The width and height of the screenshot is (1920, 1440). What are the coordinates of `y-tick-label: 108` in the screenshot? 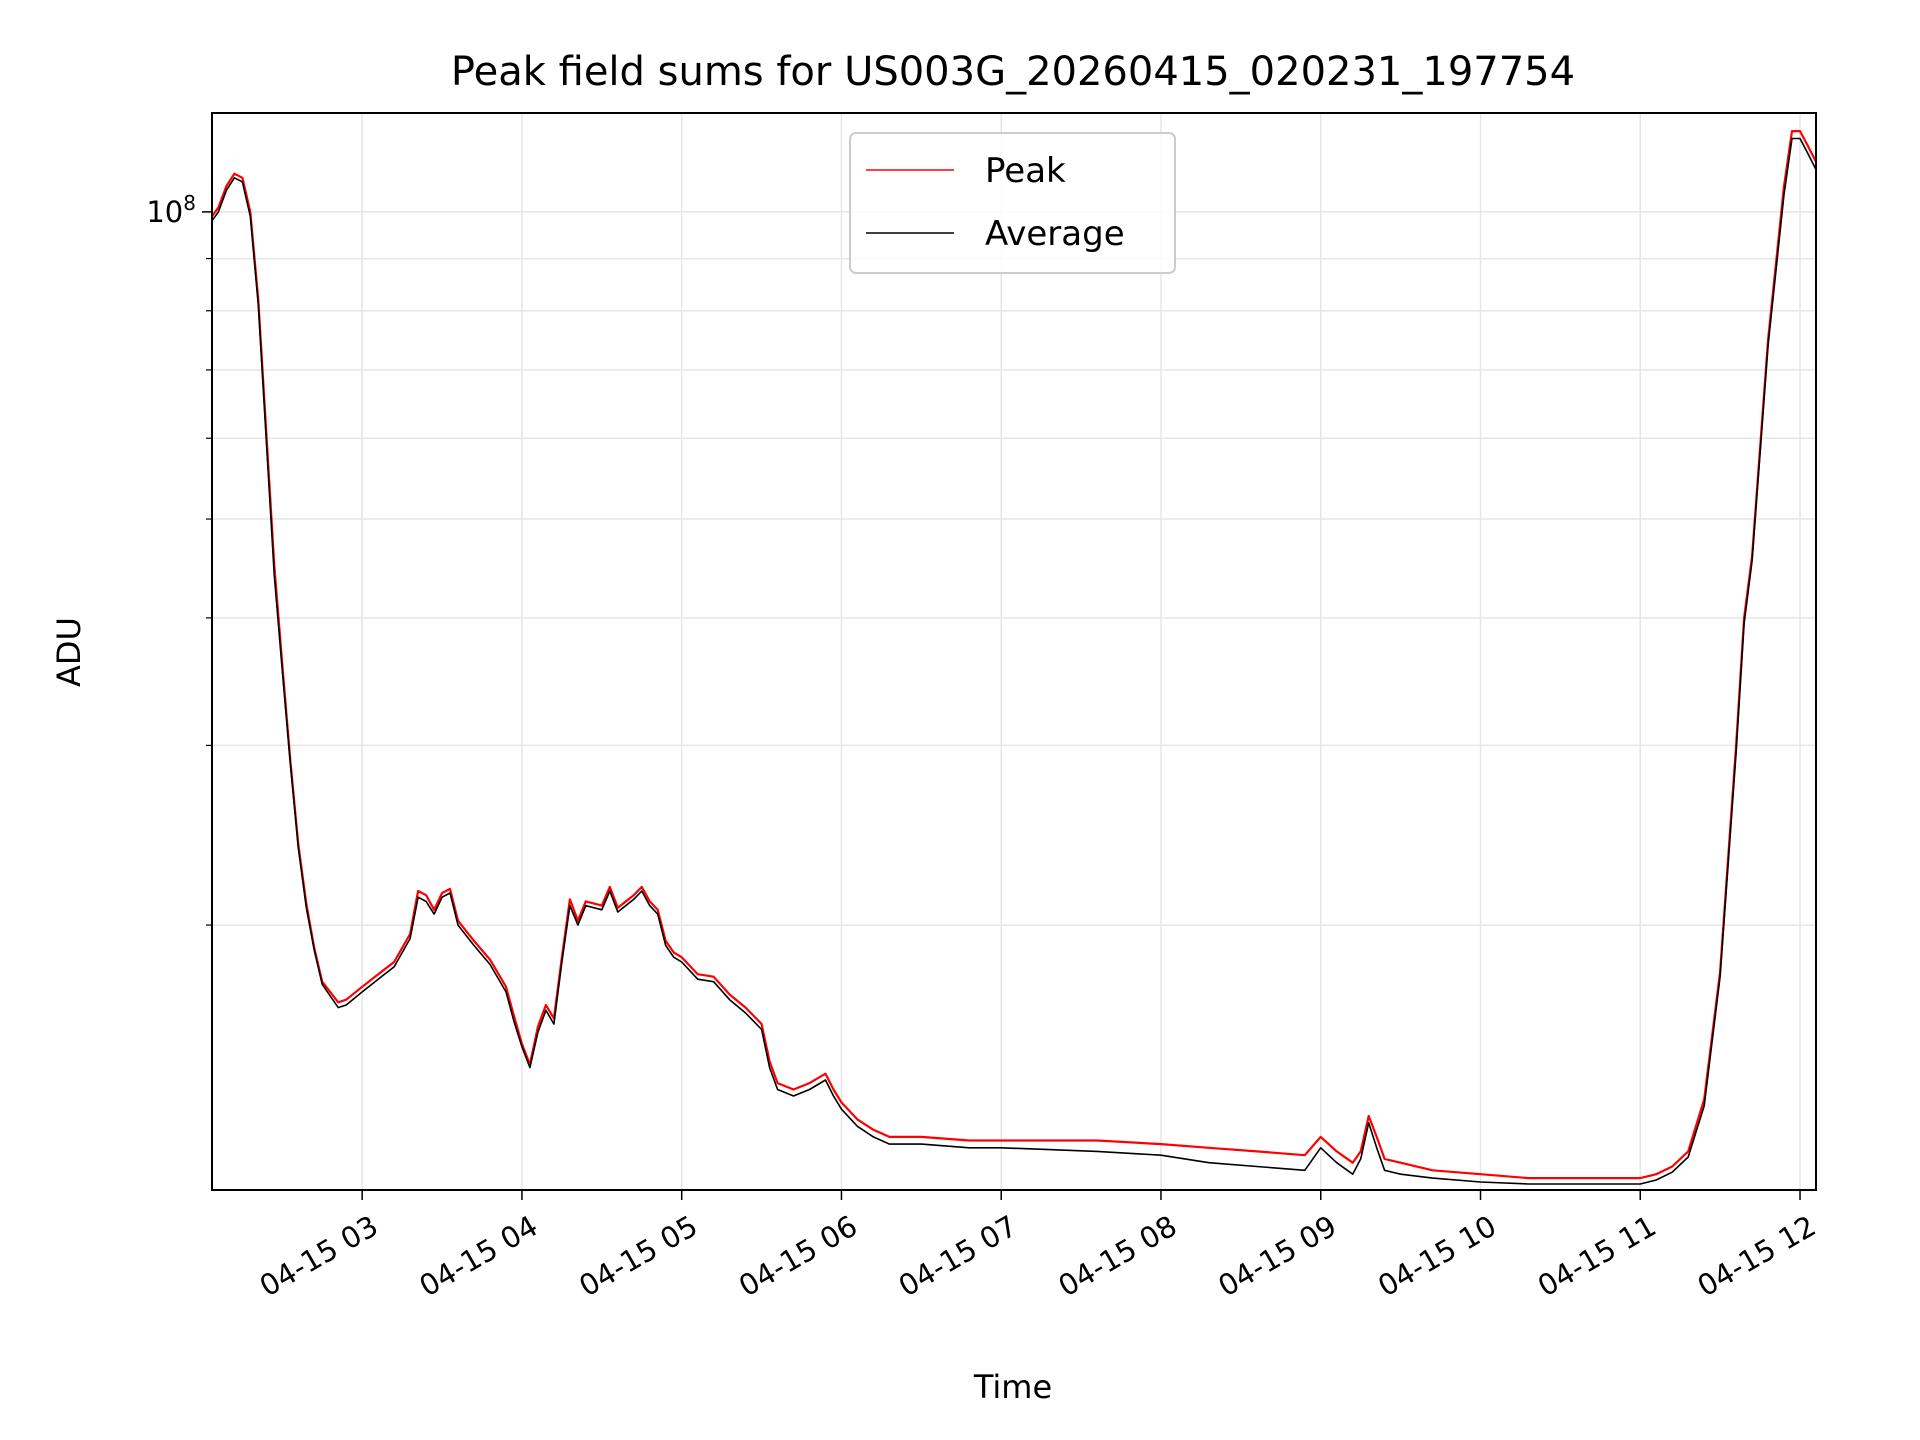 It's located at (171, 210).